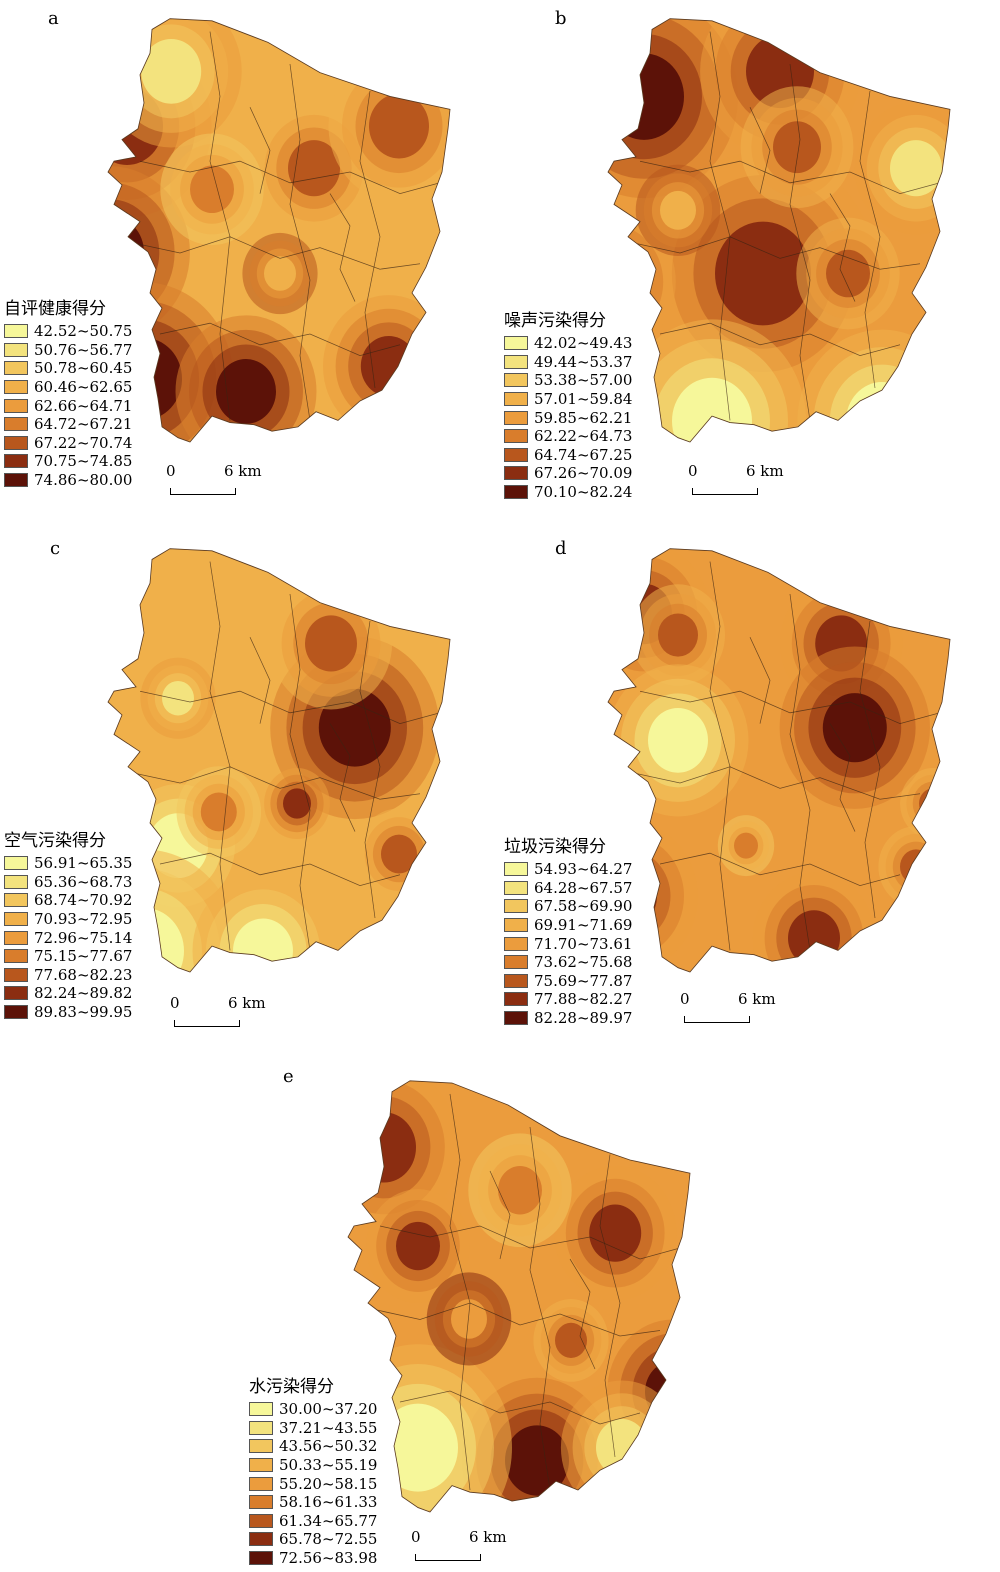 Image resolution: width=1000 pixels, height=1572 pixels. What do you see at coordinates (561, 548) in the screenshot?
I see `panel-letter-d: d` at bounding box center [561, 548].